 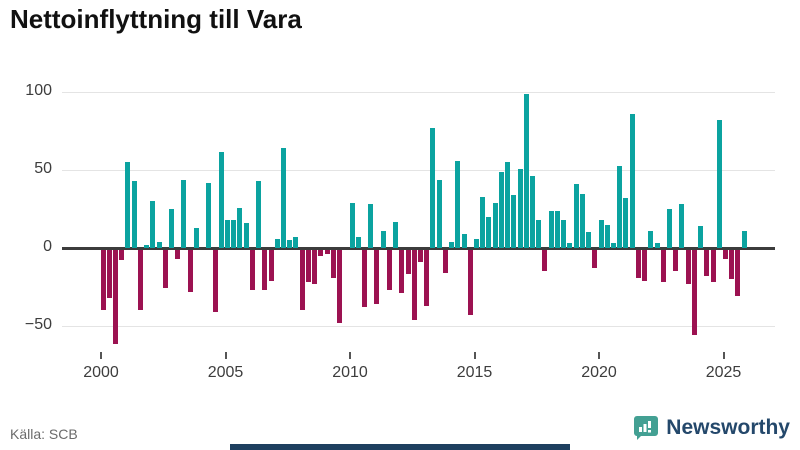 I want to click on gridline--50, so click(x=418, y=326).